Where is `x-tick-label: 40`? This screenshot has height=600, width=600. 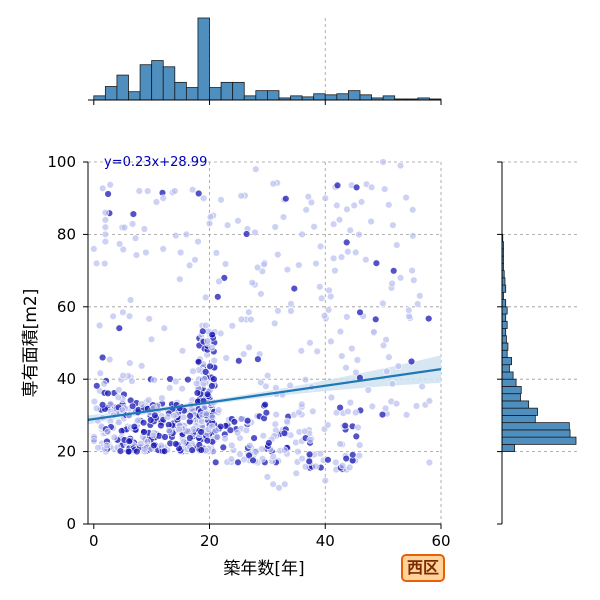
x-tick-label: 40 is located at coordinates (325, 541).